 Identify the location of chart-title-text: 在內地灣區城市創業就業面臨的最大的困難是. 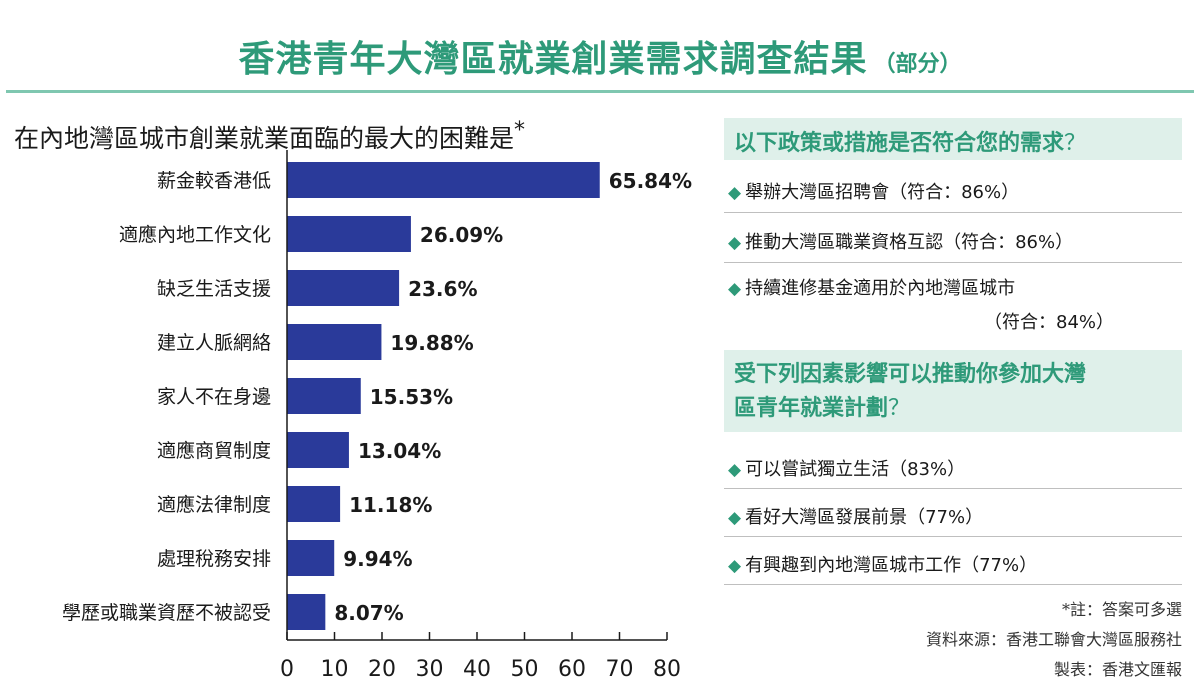
(264, 138).